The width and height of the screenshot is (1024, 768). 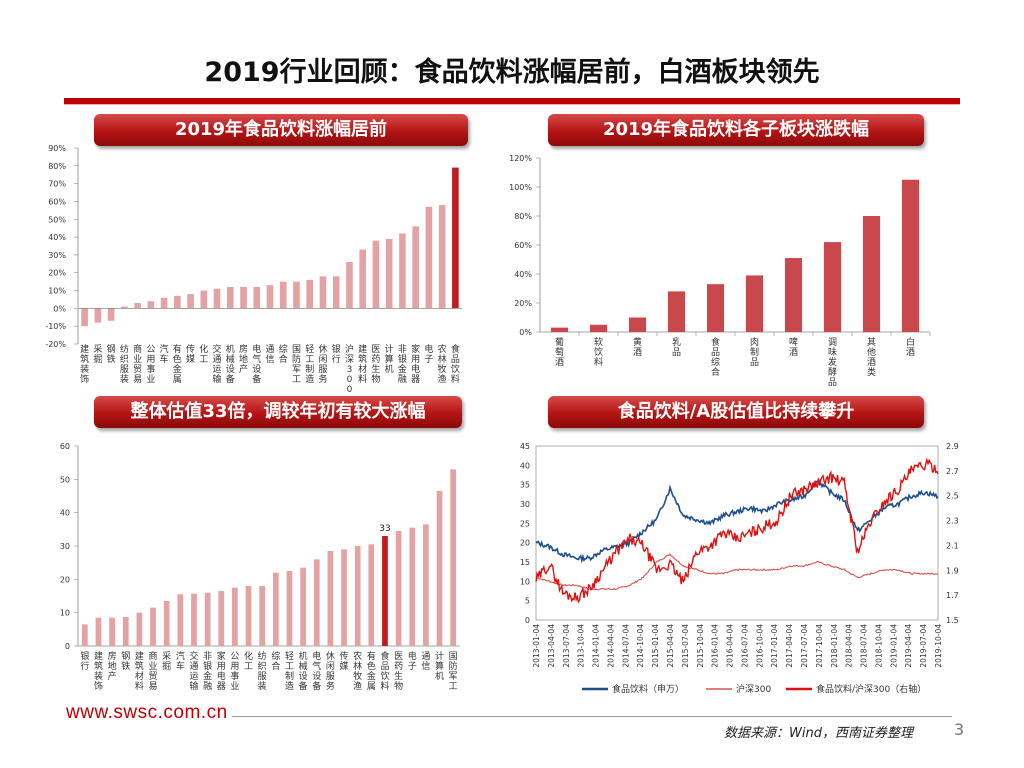 I want to click on y-tick-label: 20%, so click(x=523, y=303).